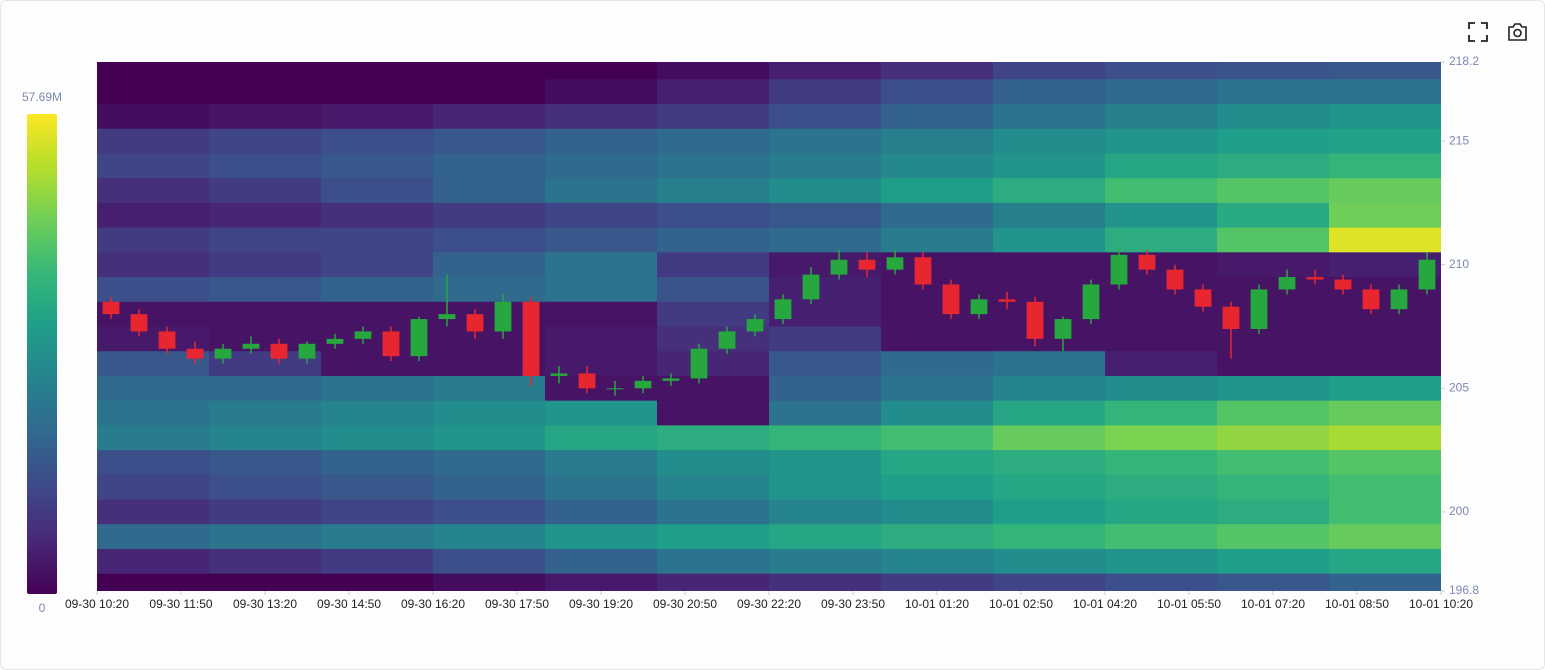  I want to click on colorbar-label: 0, so click(42, 608).